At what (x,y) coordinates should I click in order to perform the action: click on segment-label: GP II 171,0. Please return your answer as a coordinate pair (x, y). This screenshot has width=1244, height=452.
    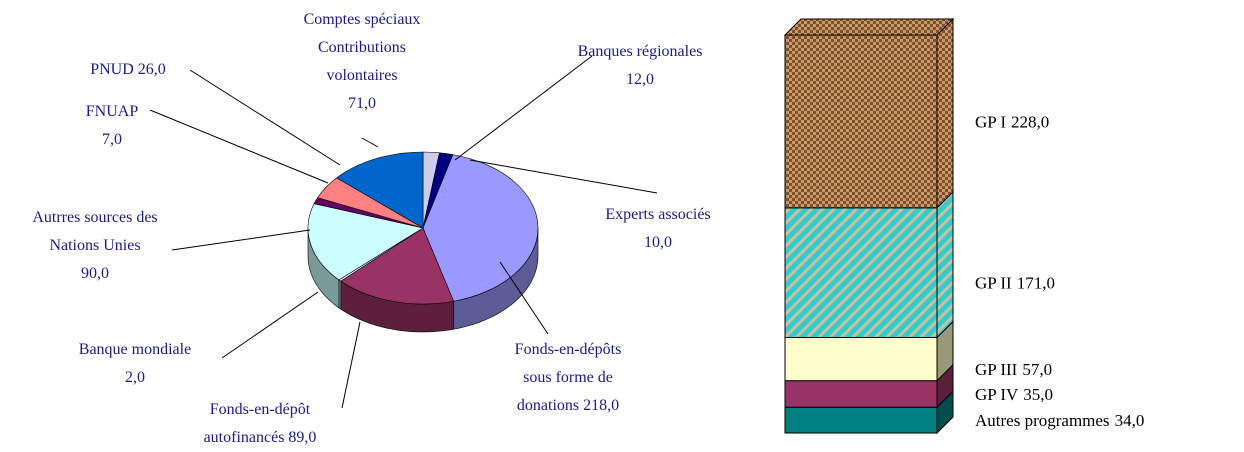
    Looking at the image, I should click on (1015, 283).